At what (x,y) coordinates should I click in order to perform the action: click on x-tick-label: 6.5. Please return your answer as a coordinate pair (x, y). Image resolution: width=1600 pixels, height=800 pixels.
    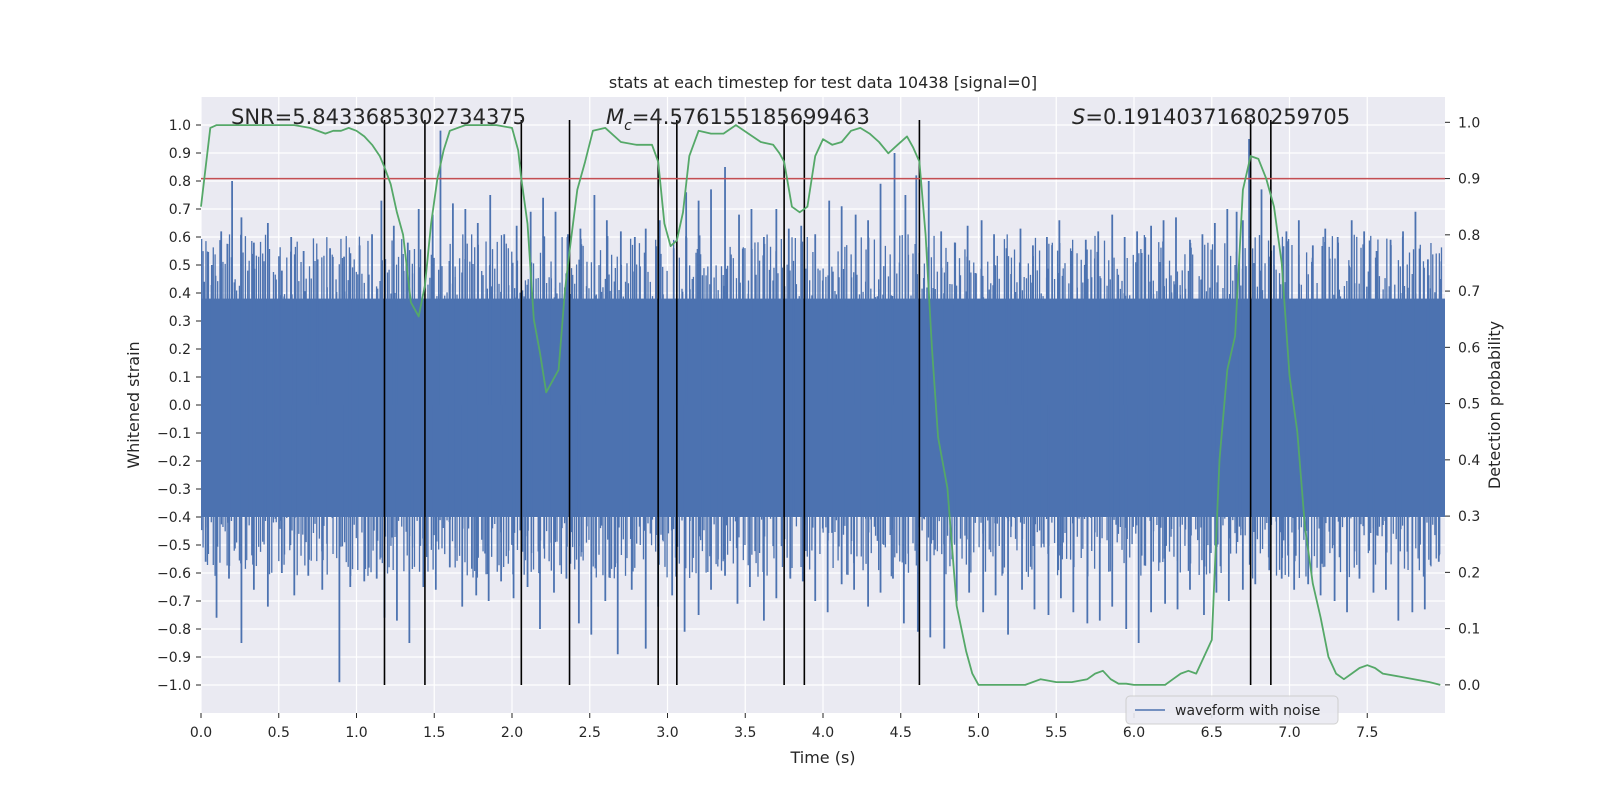
    Looking at the image, I should click on (1212, 733).